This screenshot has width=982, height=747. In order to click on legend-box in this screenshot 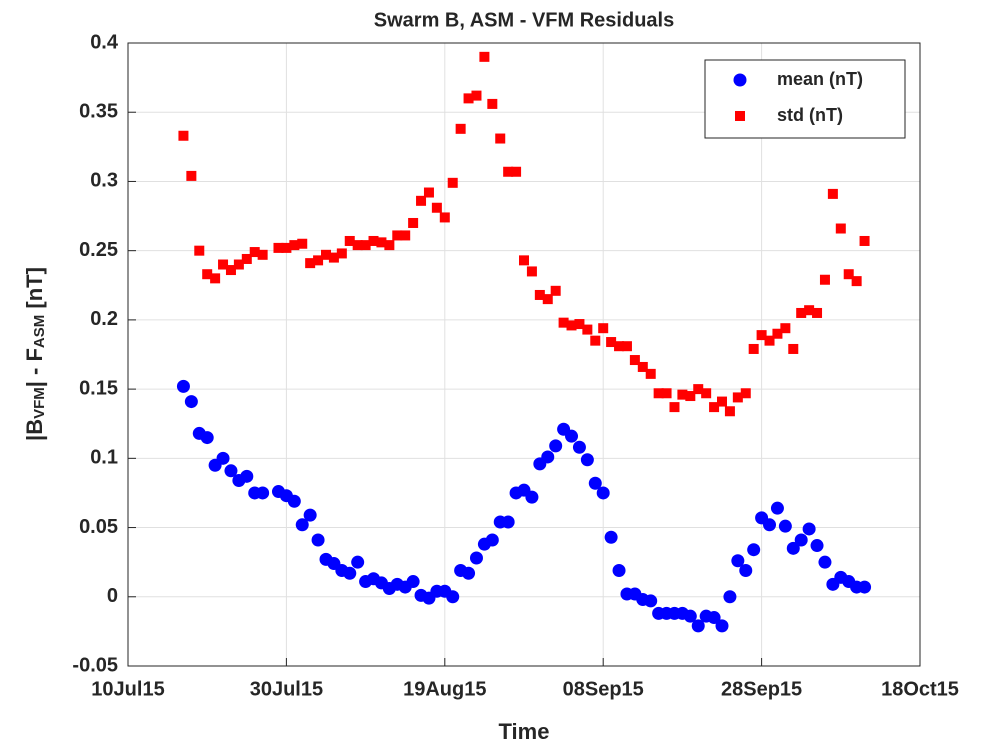, I will do `click(805, 99)`.